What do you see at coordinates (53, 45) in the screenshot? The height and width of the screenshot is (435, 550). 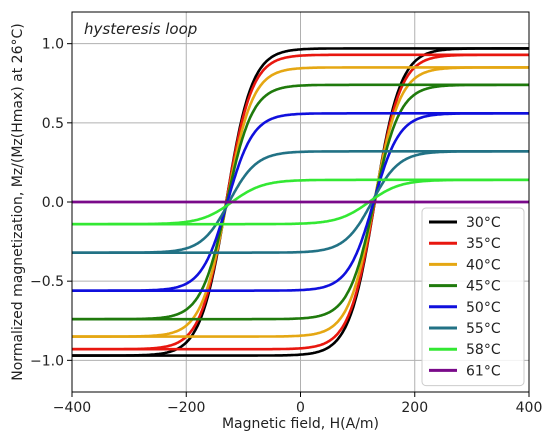 I see `y-tick-label: 1.0` at bounding box center [53, 45].